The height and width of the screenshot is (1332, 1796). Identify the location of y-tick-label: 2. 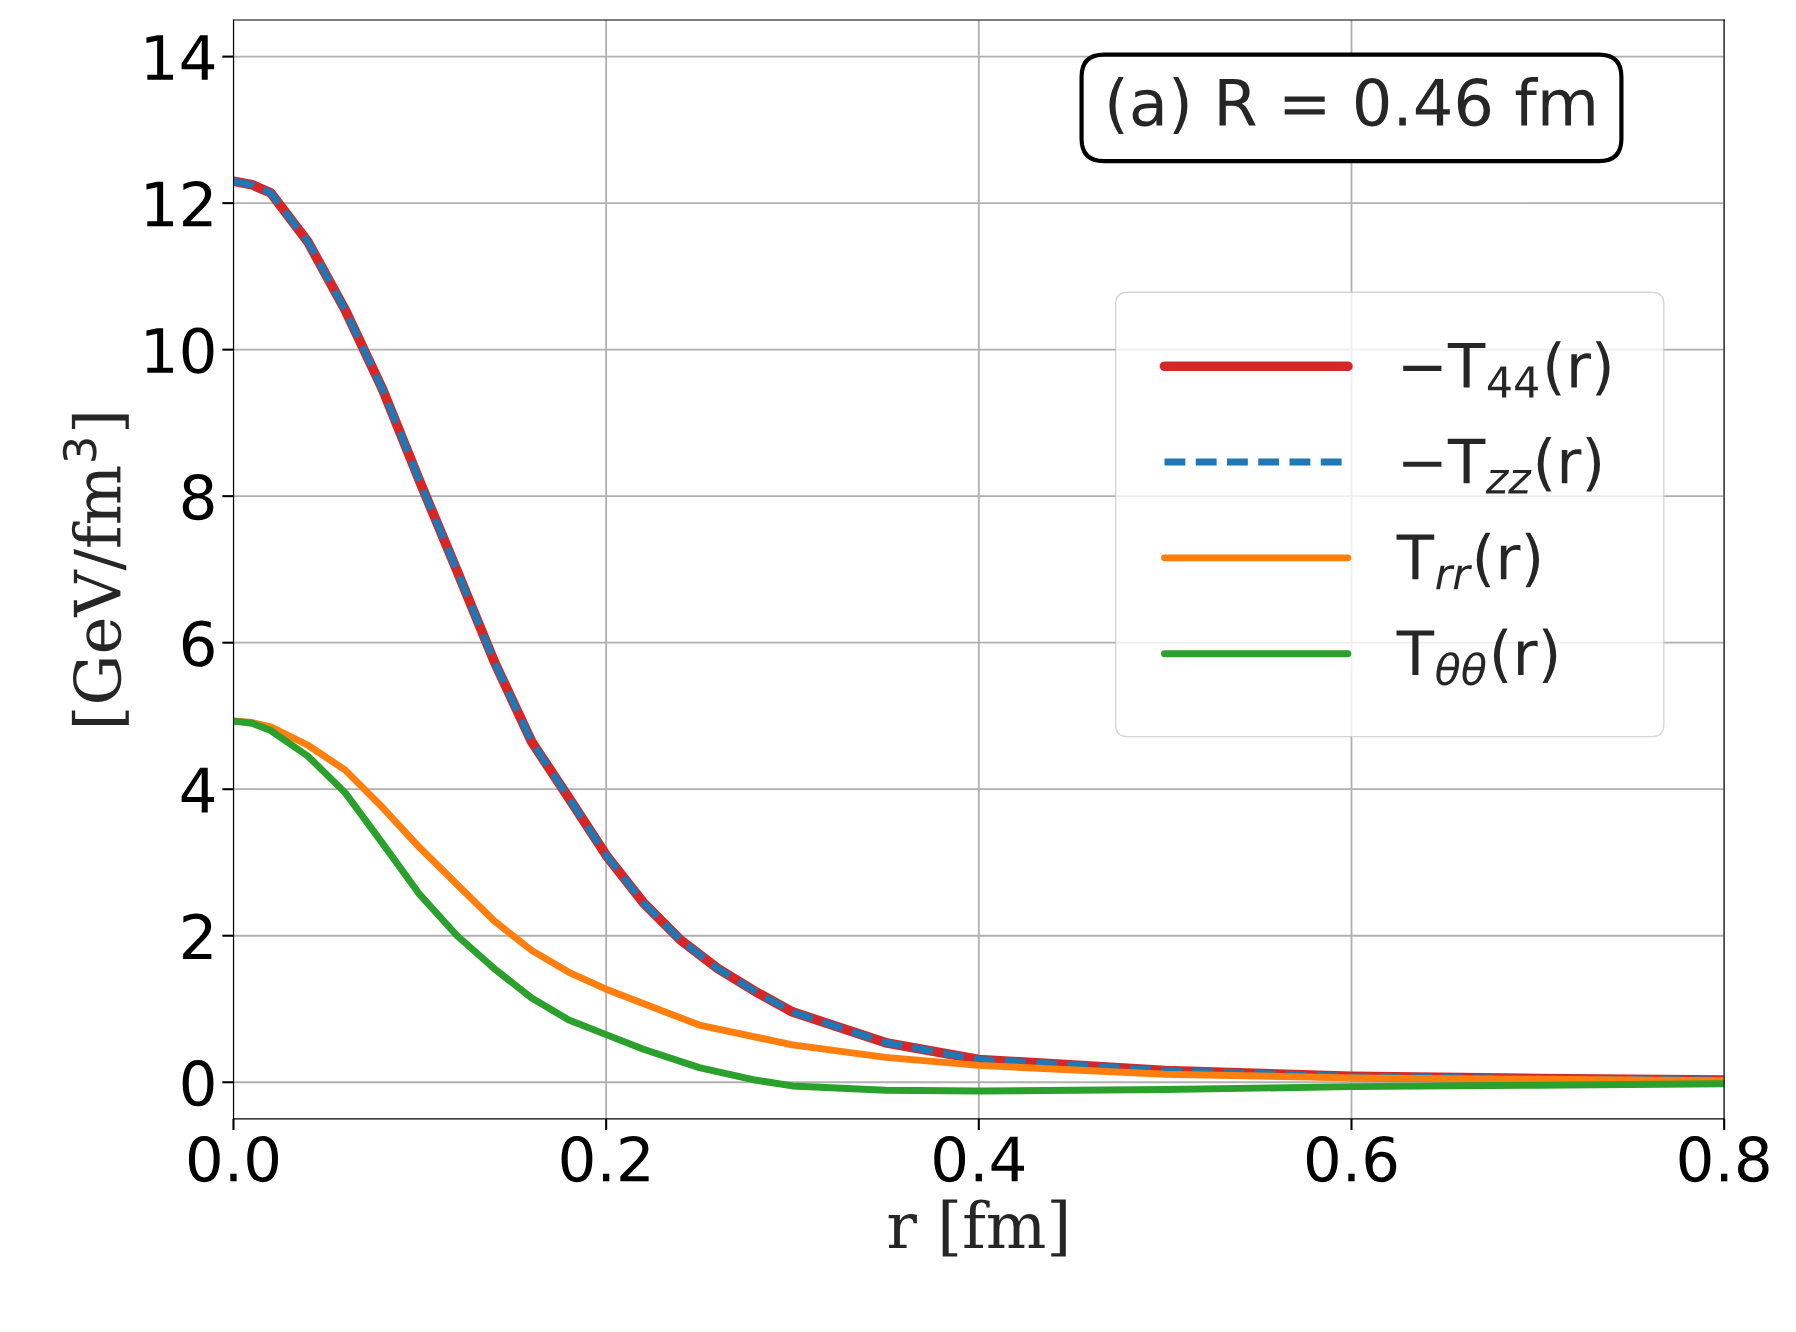
(197, 936).